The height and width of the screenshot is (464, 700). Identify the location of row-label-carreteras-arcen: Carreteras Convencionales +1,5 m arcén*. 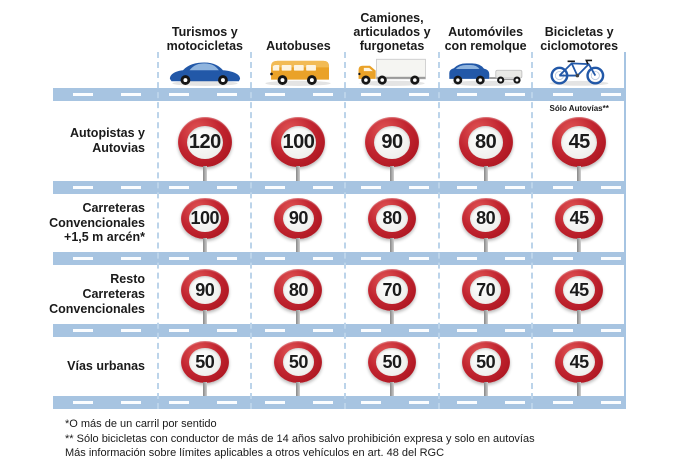
(97, 222).